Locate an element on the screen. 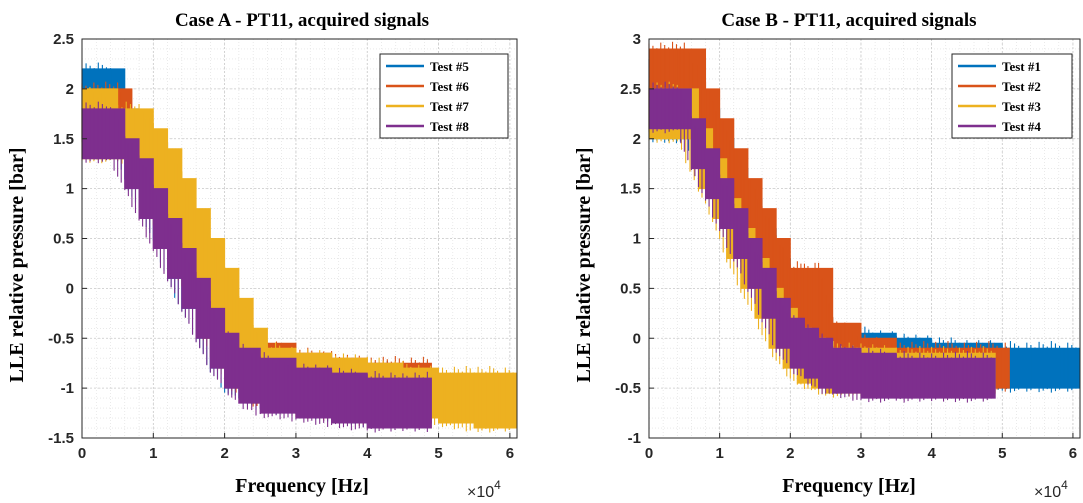 The width and height of the screenshot is (1083, 503). chart-a-y-tick-label: 0.5 is located at coordinates (63, 239).